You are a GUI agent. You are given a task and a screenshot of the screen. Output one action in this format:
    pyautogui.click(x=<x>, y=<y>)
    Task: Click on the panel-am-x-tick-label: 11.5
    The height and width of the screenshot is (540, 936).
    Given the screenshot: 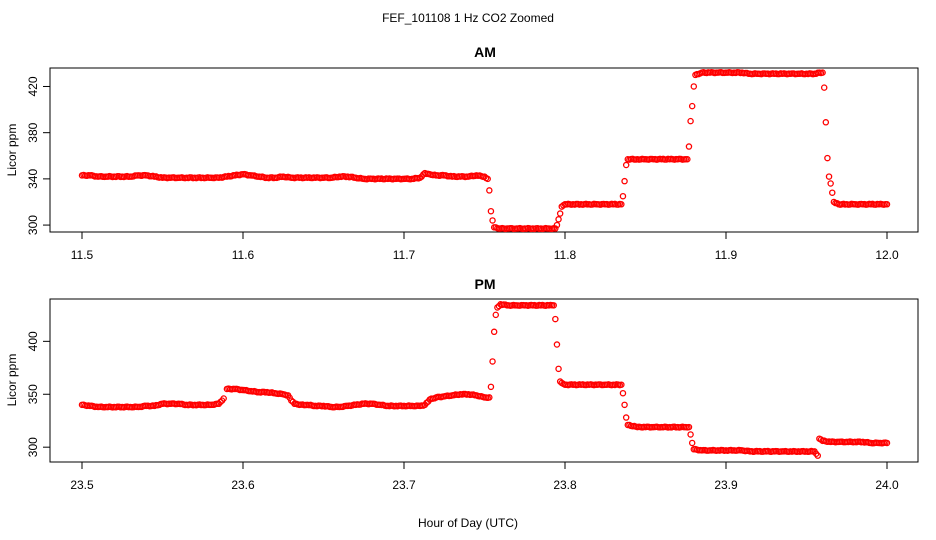 What is the action you would take?
    pyautogui.click(x=82, y=255)
    